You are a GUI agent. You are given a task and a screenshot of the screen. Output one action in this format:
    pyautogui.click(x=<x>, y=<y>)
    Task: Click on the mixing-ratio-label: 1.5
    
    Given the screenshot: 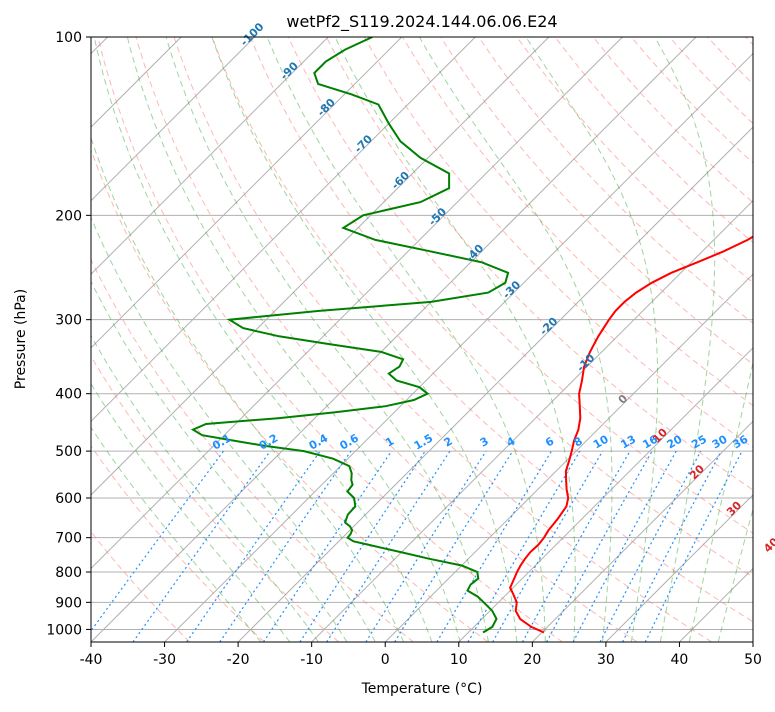 What is the action you would take?
    pyautogui.click(x=423, y=442)
    